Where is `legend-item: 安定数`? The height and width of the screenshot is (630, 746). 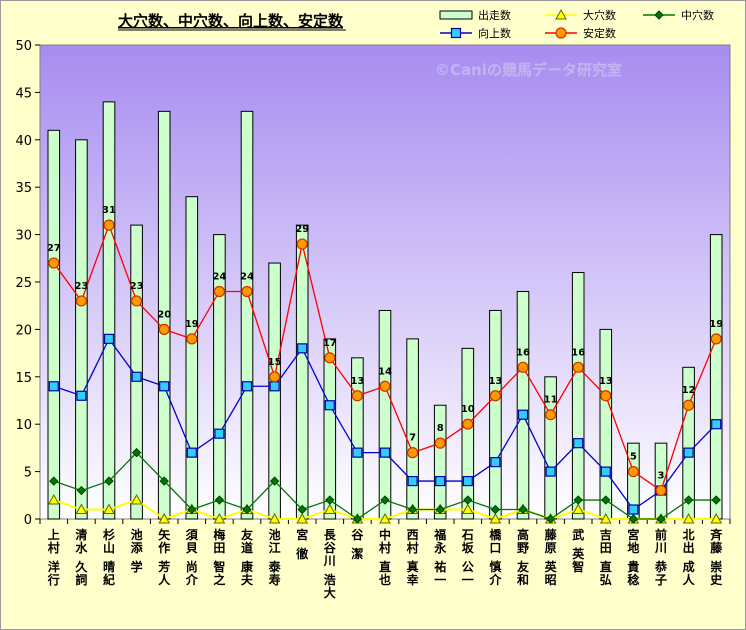
legend-item: 安定数 is located at coordinates (580, 33).